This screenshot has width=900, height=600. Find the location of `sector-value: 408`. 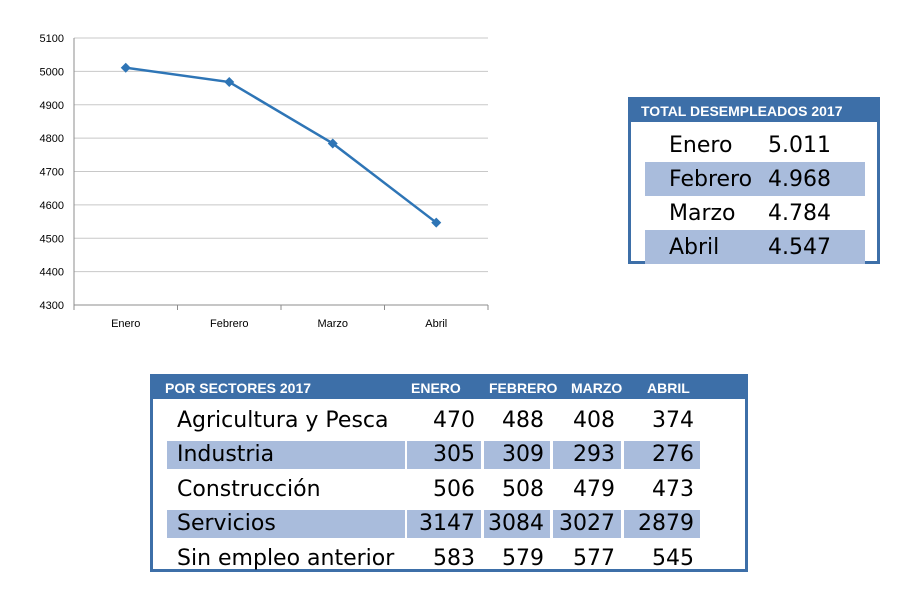

sector-value: 408 is located at coordinates (594, 420).